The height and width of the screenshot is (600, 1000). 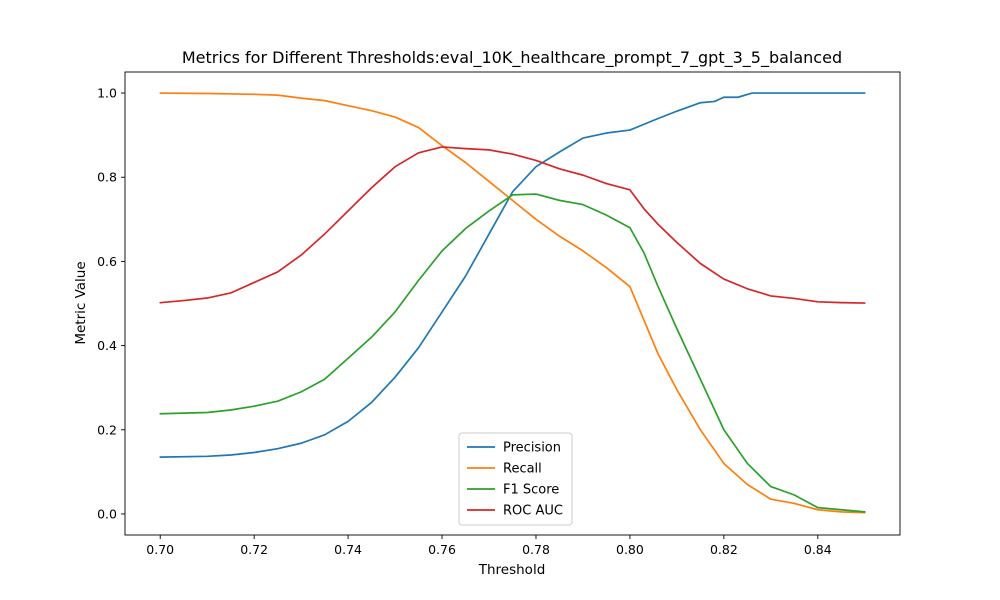 I want to click on legend-label: Recall, so click(x=522, y=469).